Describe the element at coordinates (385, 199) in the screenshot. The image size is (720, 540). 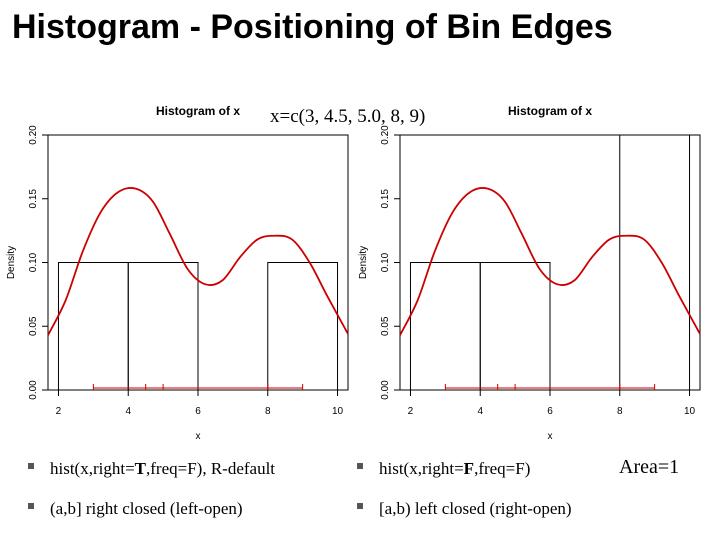
I see `plot2-y-tick-label-3: 0.15` at that location.